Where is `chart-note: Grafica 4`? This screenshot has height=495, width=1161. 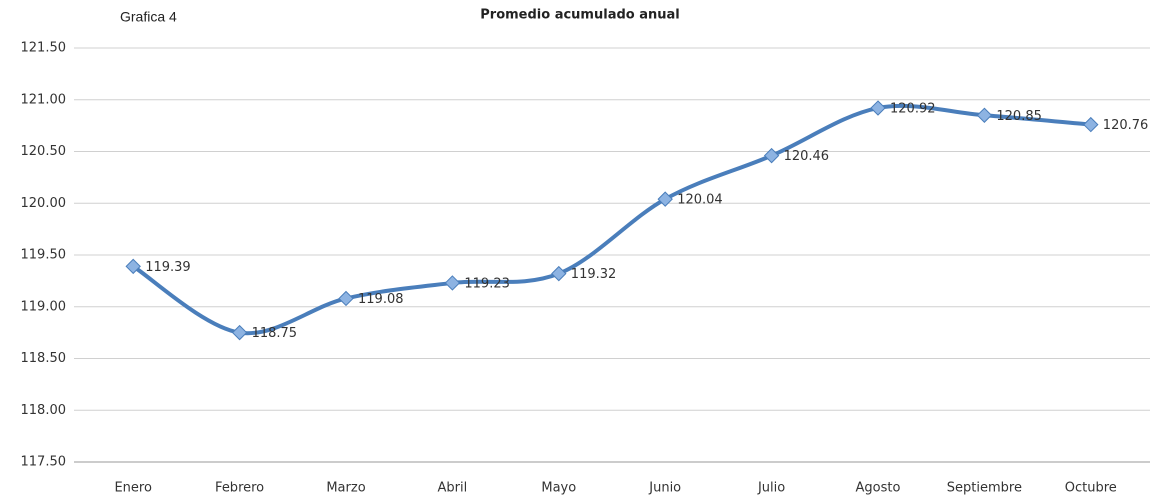 chart-note: Grafica 4 is located at coordinates (148, 17).